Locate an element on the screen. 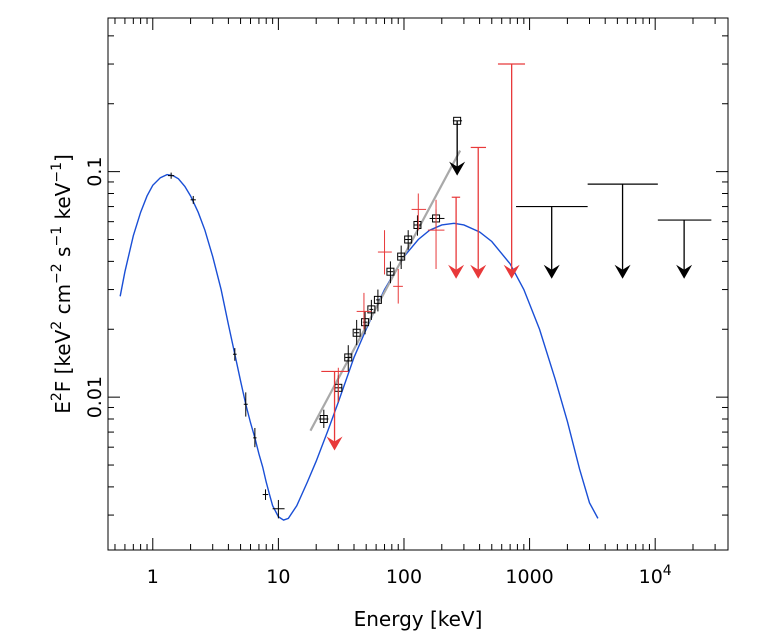  y-tick-label: 0.01 is located at coordinates (95, 397).